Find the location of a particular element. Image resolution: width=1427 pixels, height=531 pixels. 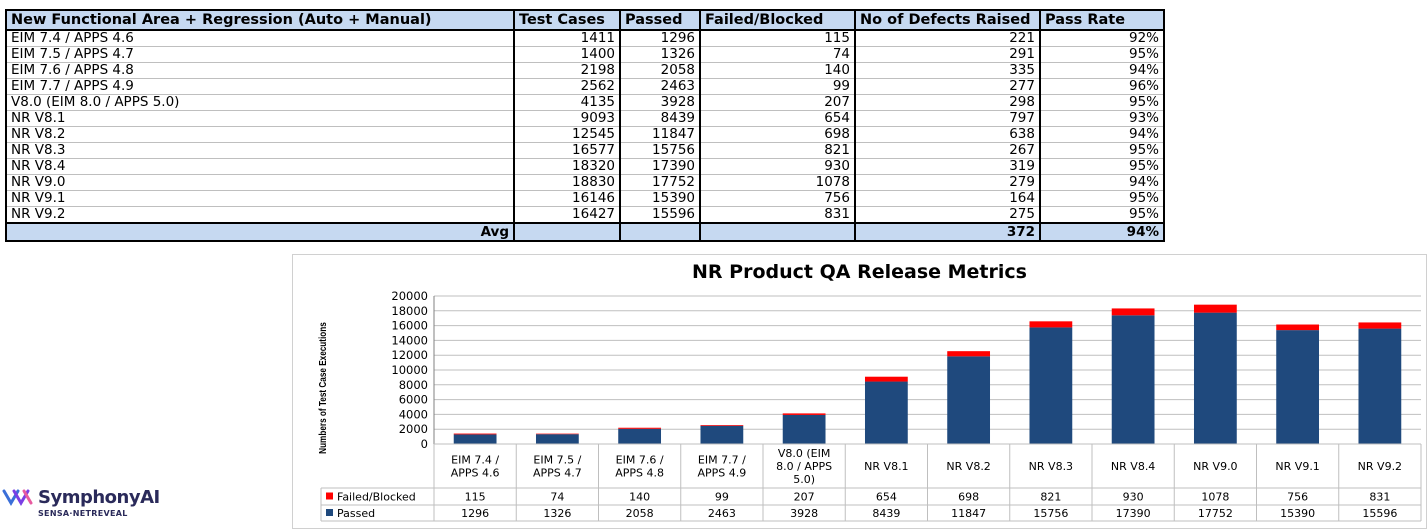

x-category-label: 8.0 / APPS is located at coordinates (804, 466).